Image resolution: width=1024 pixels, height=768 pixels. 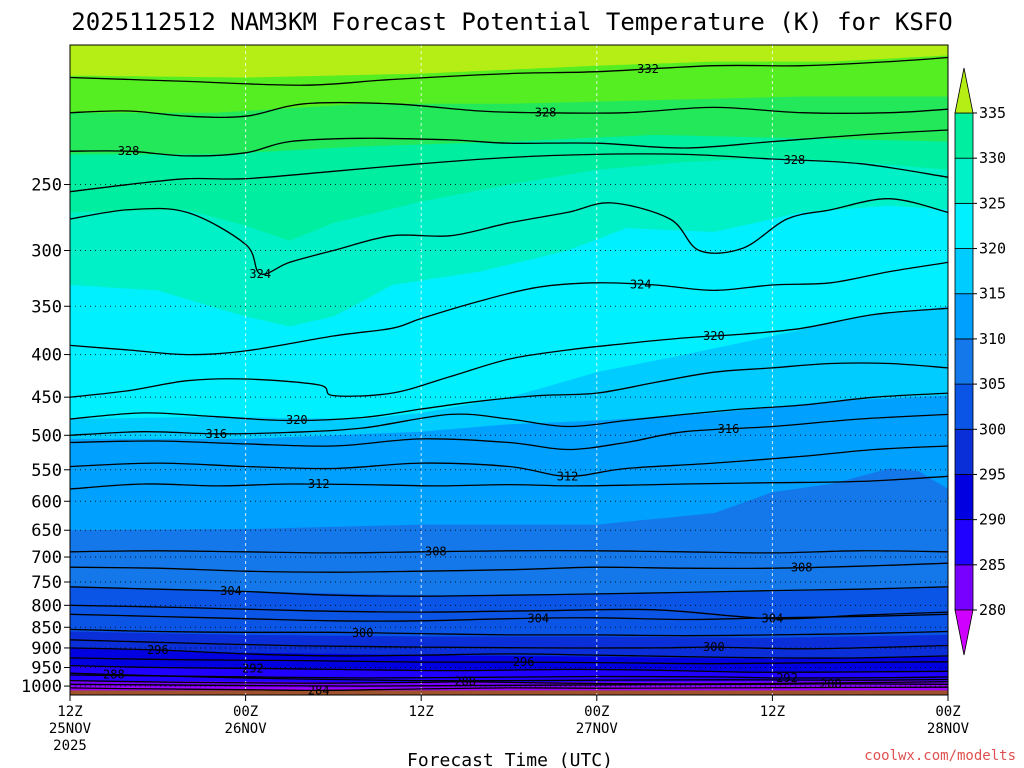 What do you see at coordinates (992, 339) in the screenshot?
I see `colorbar-label: 310` at bounding box center [992, 339].